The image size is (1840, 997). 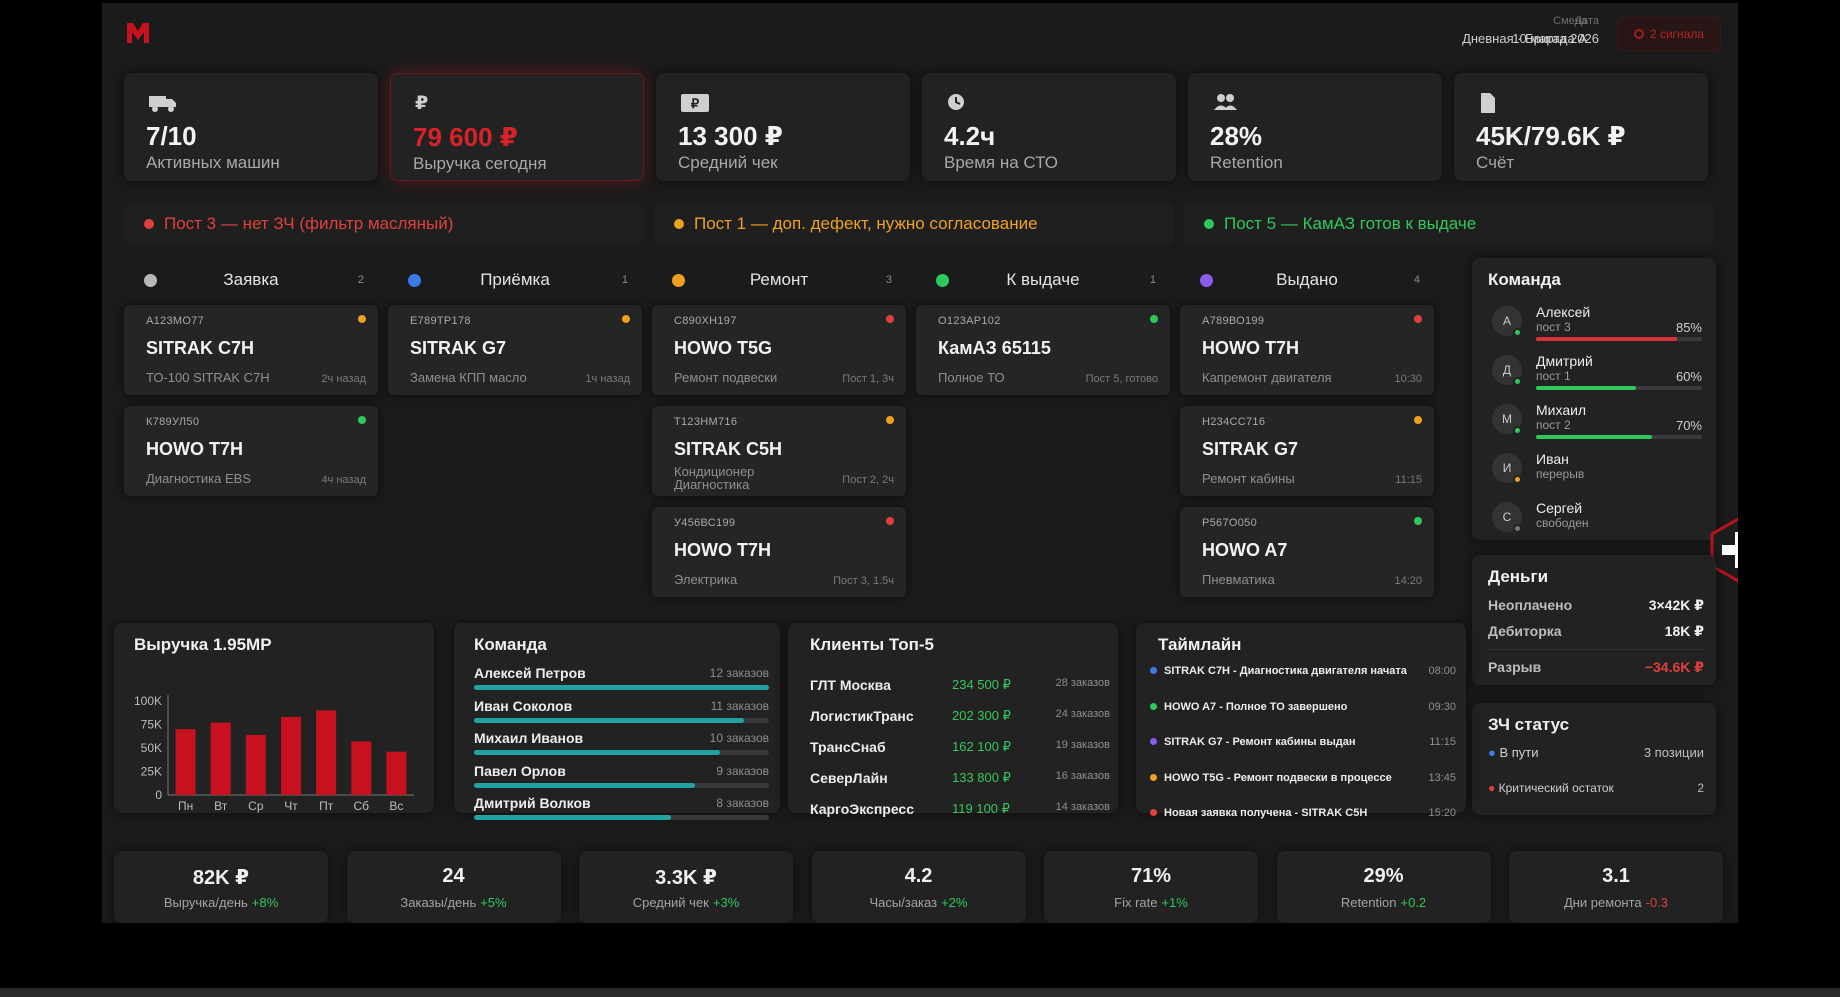 What do you see at coordinates (1307, 552) in the screenshot?
I see `vehicle-card: Р567О050 HOWO A7 Пневматика 14:20` at bounding box center [1307, 552].